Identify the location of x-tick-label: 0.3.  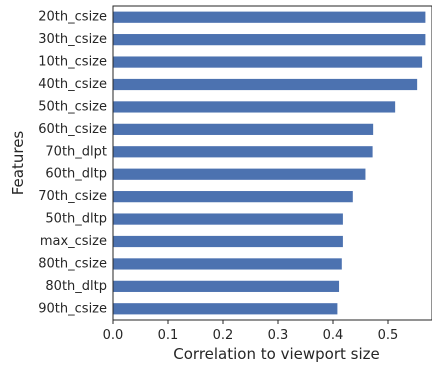
(278, 335).